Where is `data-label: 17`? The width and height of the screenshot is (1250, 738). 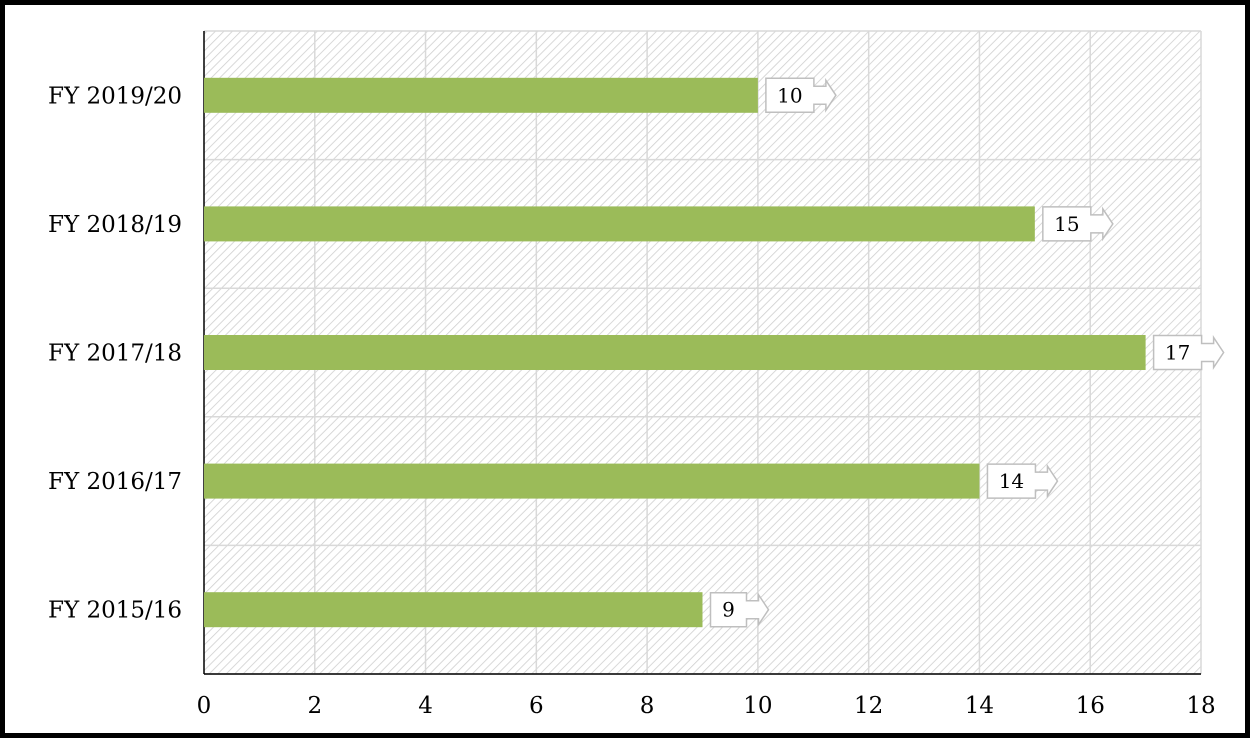 data-label: 17 is located at coordinates (1177, 353).